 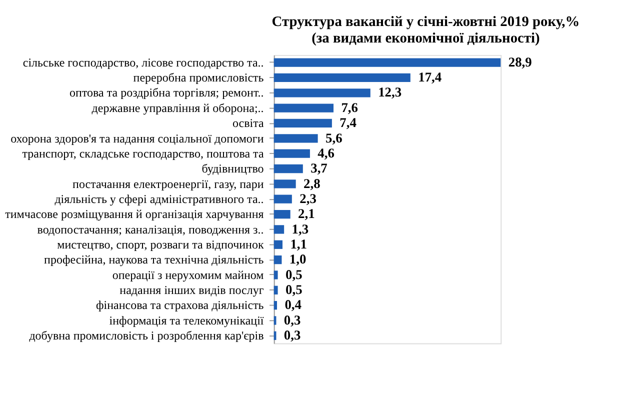 I want to click on data-label: 2,1, so click(x=307, y=214).